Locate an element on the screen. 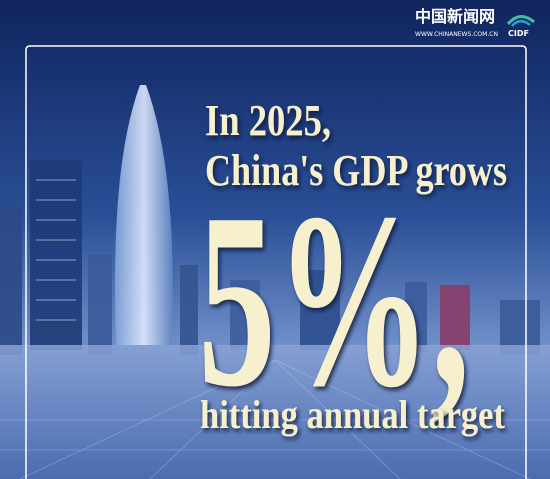 This screenshot has height=479, width=550. logo-badge: CIDF is located at coordinates (518, 33).